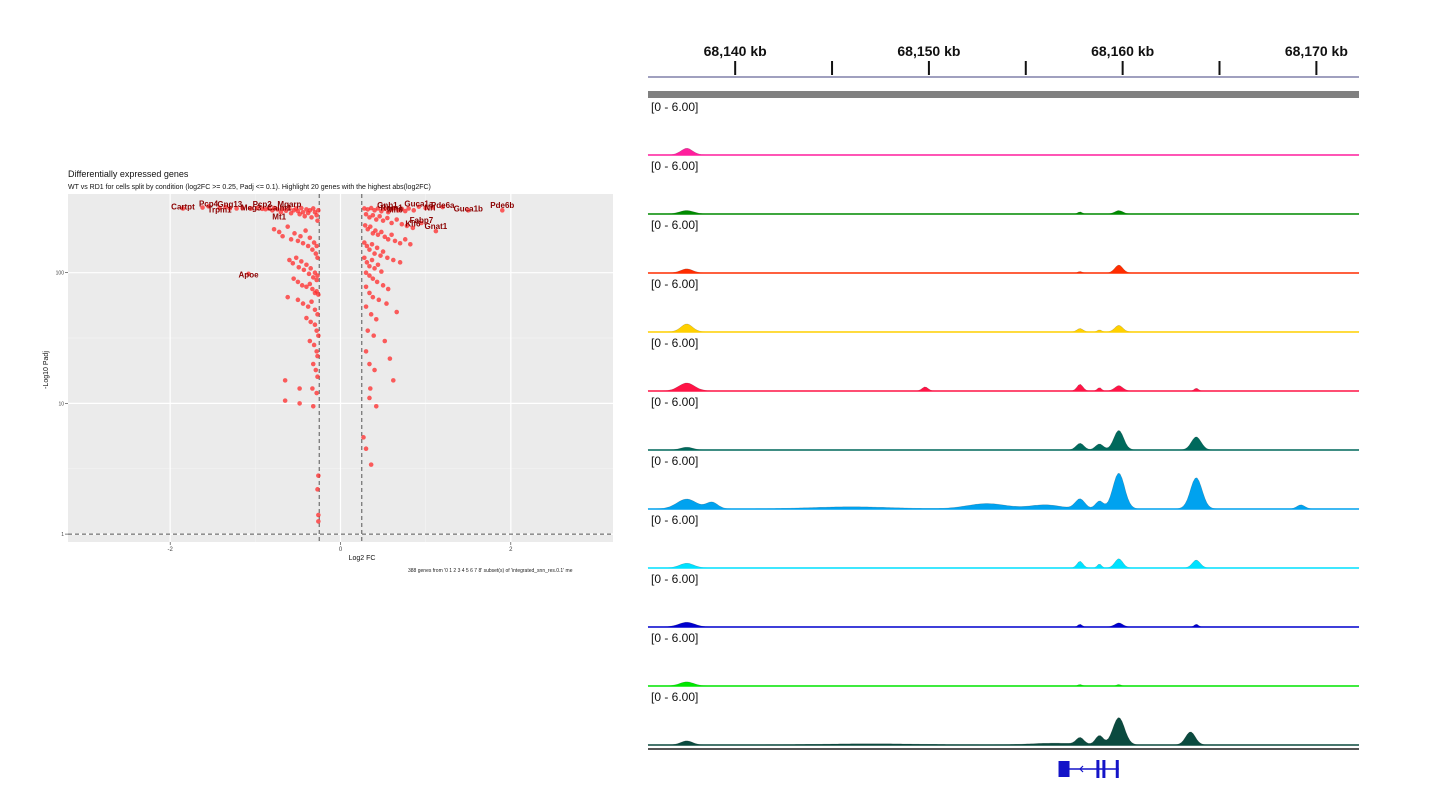 The height and width of the screenshot is (810, 1440). I want to click on gene-label: Gnat1, so click(436, 226).